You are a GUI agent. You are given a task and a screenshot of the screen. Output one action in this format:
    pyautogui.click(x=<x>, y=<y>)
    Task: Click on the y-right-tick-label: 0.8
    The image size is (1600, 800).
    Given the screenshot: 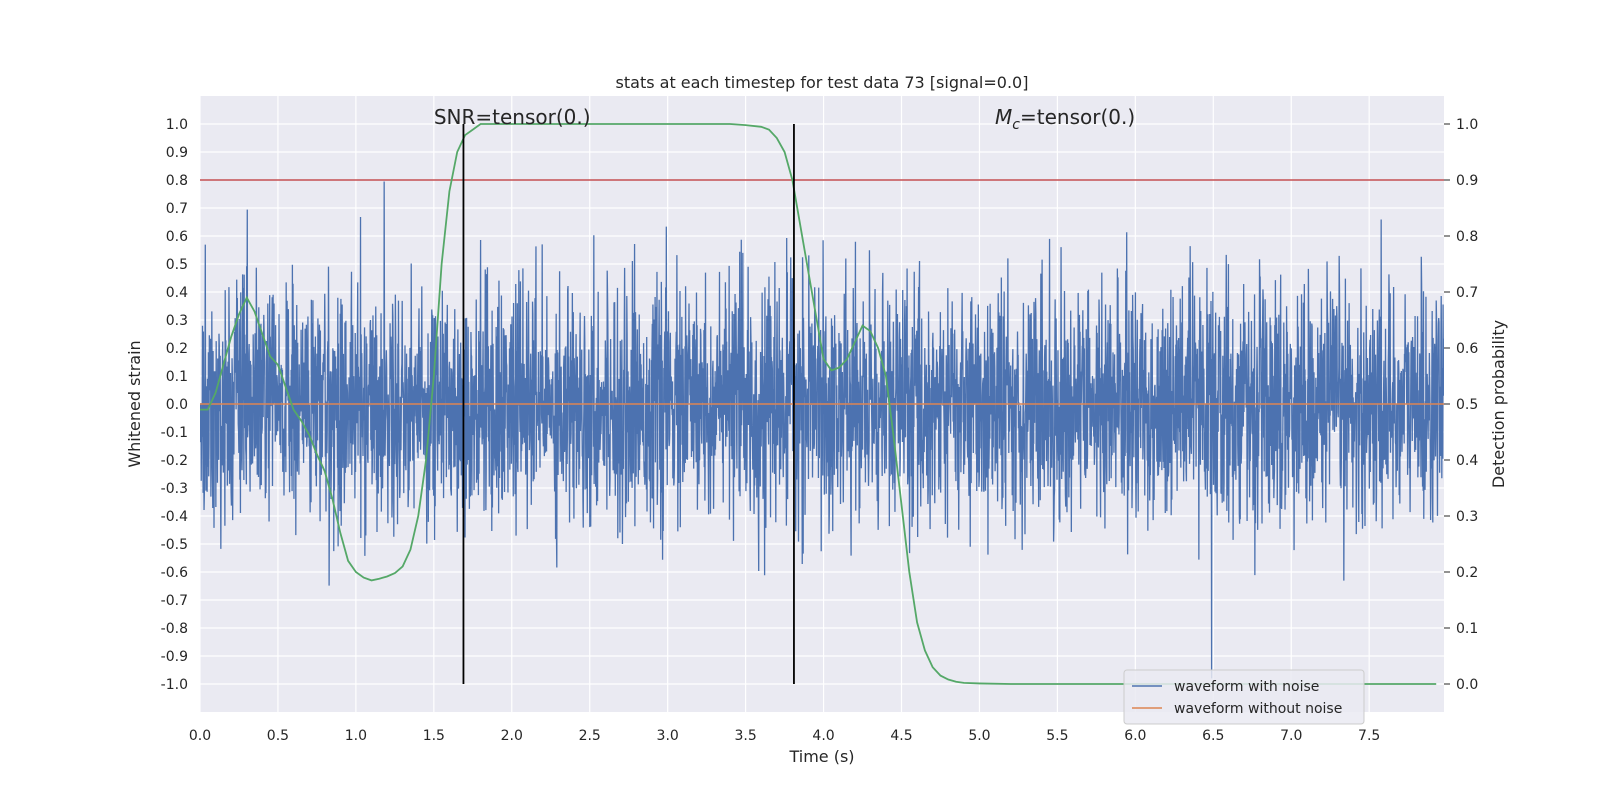 What is the action you would take?
    pyautogui.click(x=1467, y=237)
    